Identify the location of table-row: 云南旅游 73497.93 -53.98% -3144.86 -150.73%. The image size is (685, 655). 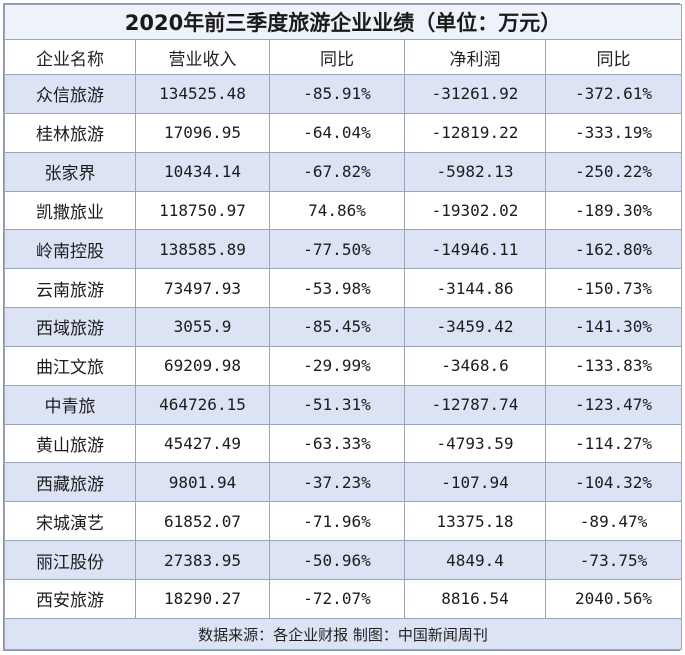
(343, 288).